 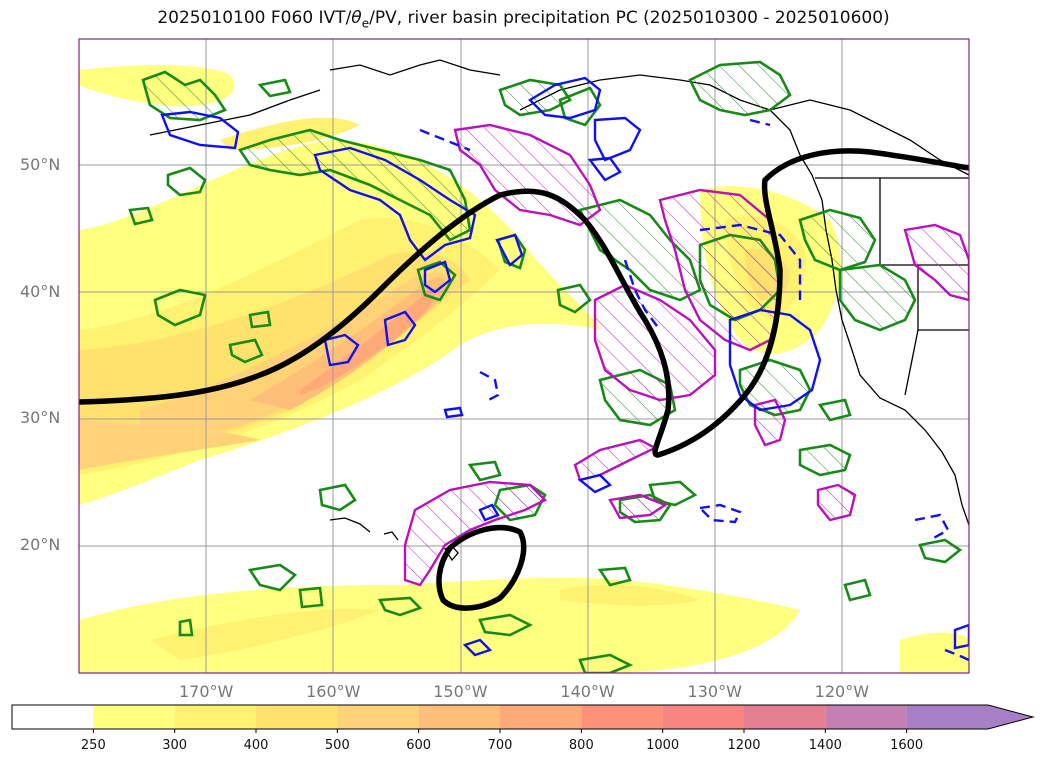 What do you see at coordinates (744, 745) in the screenshot?
I see `colorbar-label: 1200` at bounding box center [744, 745].